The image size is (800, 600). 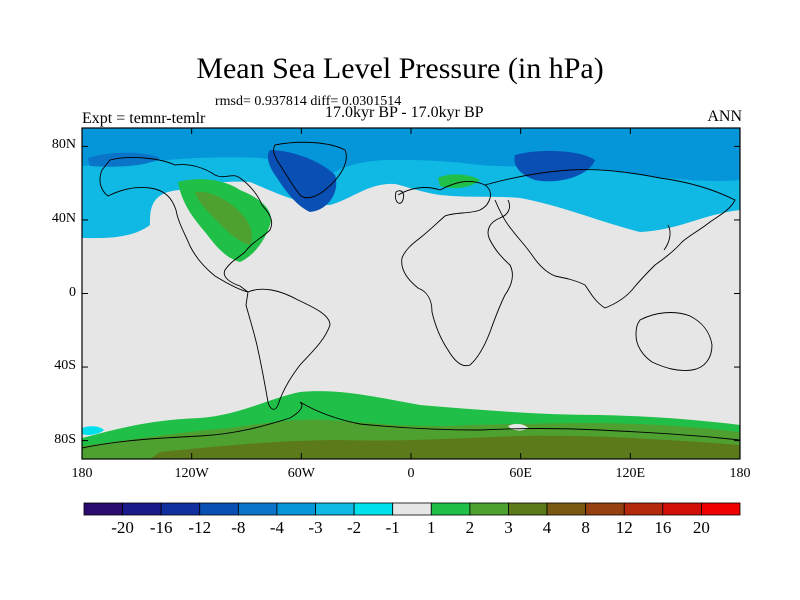 What do you see at coordinates (308, 101) in the screenshot?
I see `stats-label: rmsd= 0.937814 diff= 0.0301514` at bounding box center [308, 101].